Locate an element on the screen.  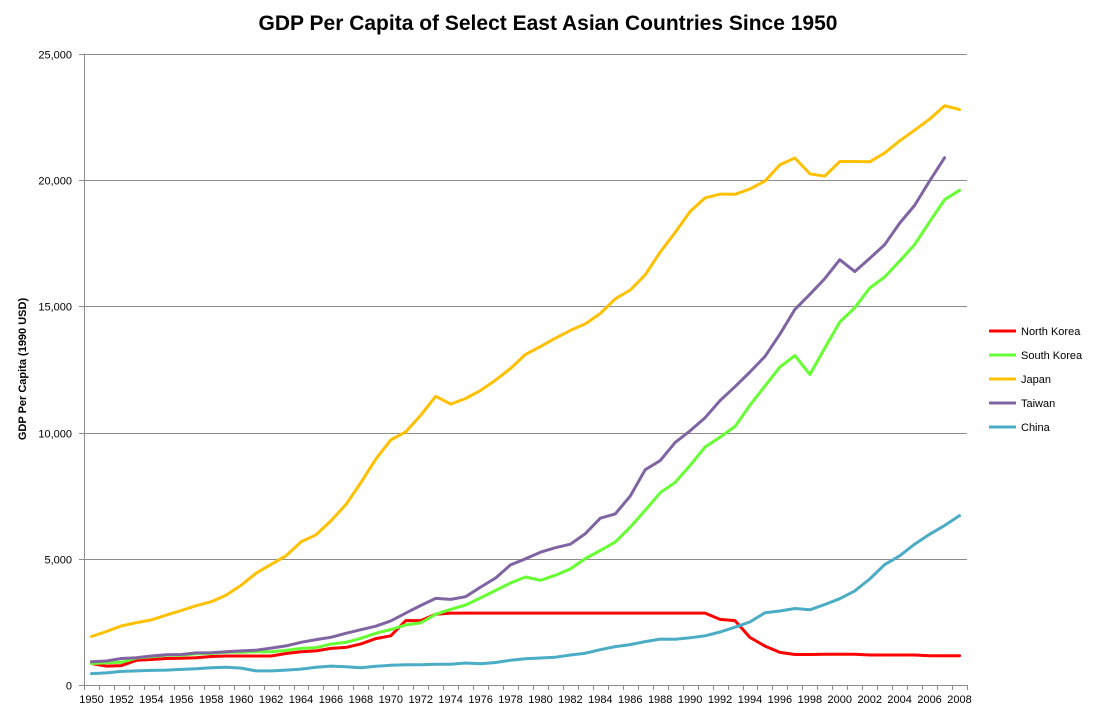
x-tick-label: 1998 is located at coordinates (810, 700).